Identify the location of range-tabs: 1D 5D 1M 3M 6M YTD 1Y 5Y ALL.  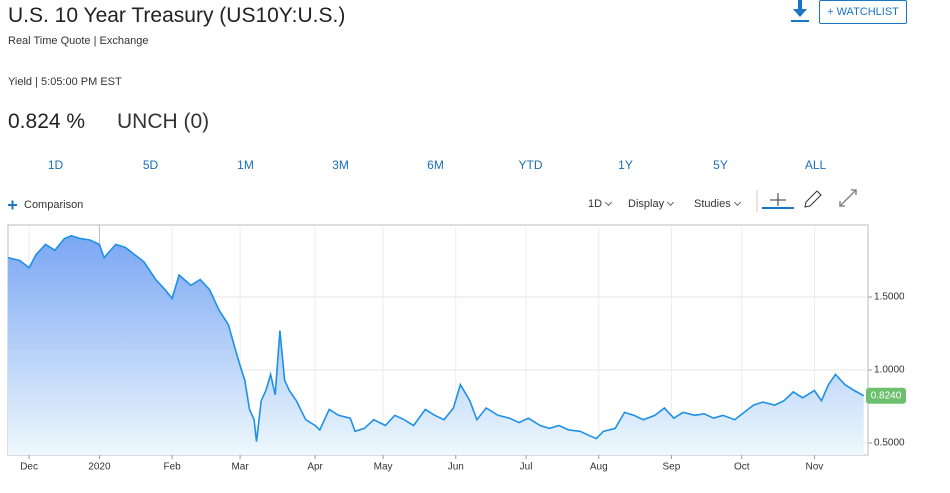
(435, 165).